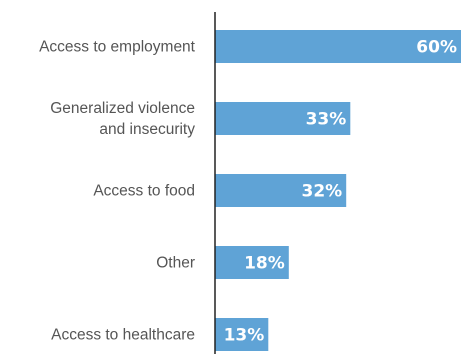 This screenshot has width=463, height=354. What do you see at coordinates (147, 129) in the screenshot?
I see `category-label-1-line-1: and insecurity` at bounding box center [147, 129].